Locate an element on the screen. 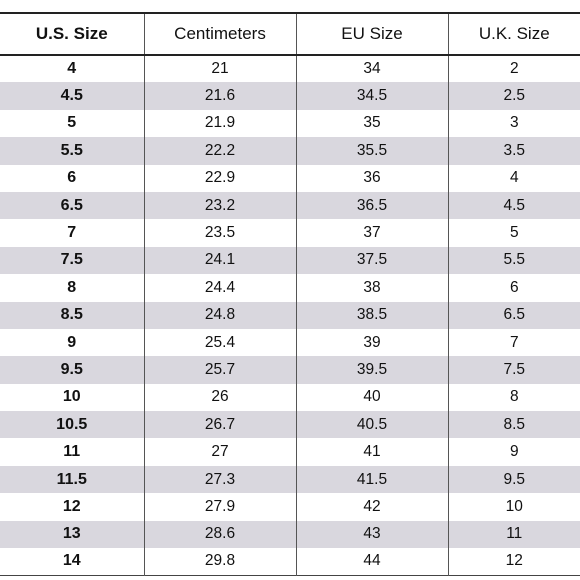 Image resolution: width=580 pixels, height=580 pixels. eu-size-cell: 39 is located at coordinates (371, 342).